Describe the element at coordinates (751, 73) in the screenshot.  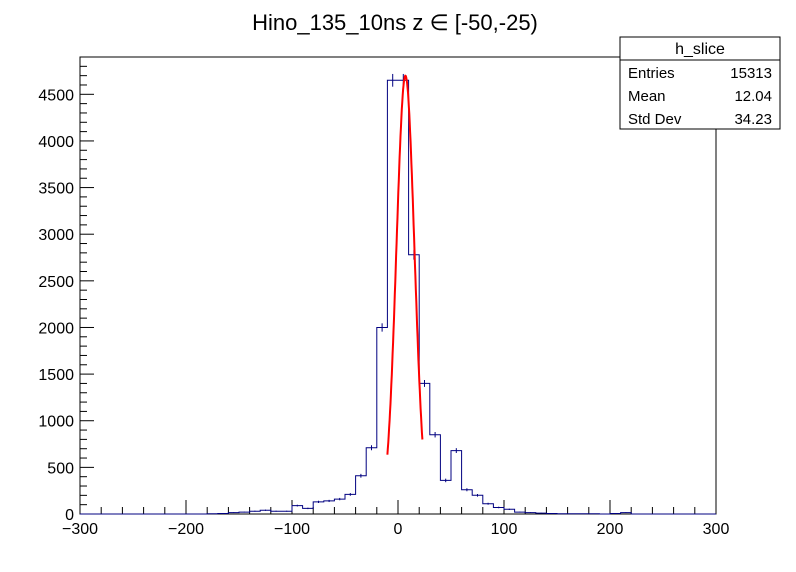
I see `stats-entries-value: 15313` at that location.